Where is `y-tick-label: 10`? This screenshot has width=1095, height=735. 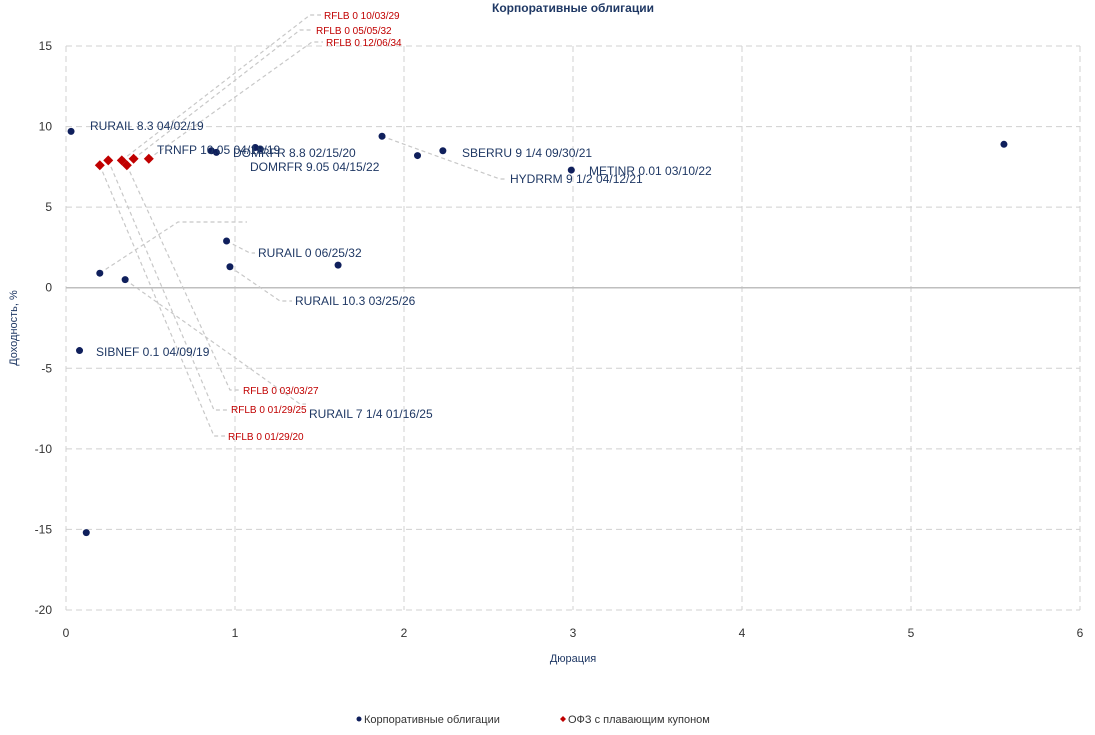
y-tick-label: 10 is located at coordinates (46, 127).